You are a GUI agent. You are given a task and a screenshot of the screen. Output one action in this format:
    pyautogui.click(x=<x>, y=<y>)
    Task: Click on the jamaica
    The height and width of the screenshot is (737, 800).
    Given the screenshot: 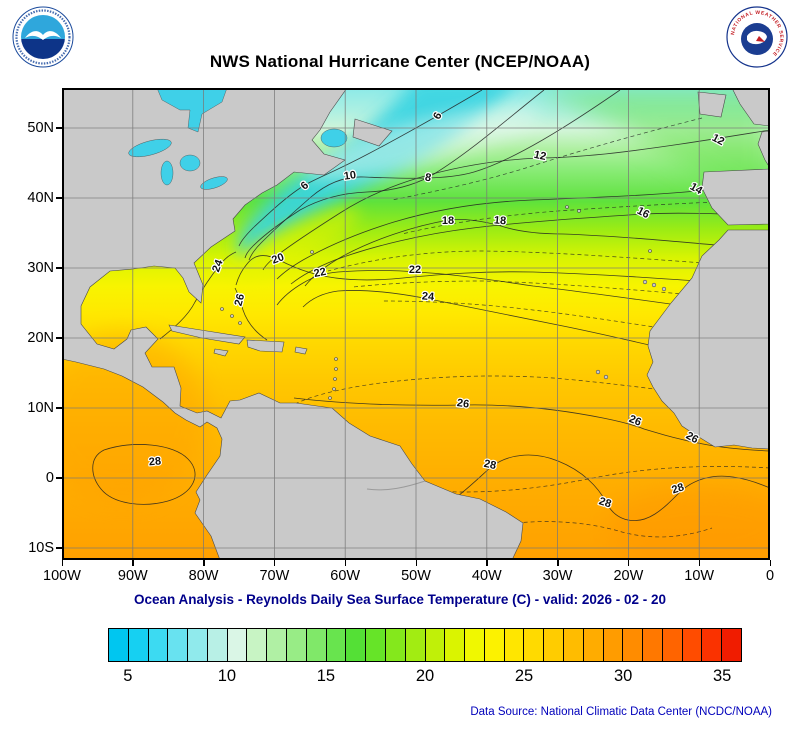 What is the action you would take?
    pyautogui.click(x=221, y=352)
    